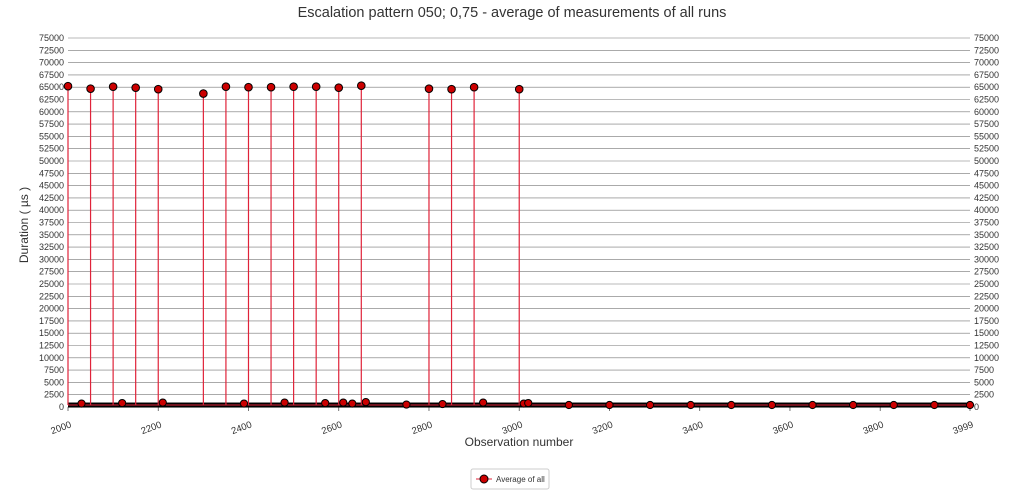 This screenshot has width=1024, height=498. Describe the element at coordinates (986, 161) in the screenshot. I see `y-tick-label-right: 50000` at that location.